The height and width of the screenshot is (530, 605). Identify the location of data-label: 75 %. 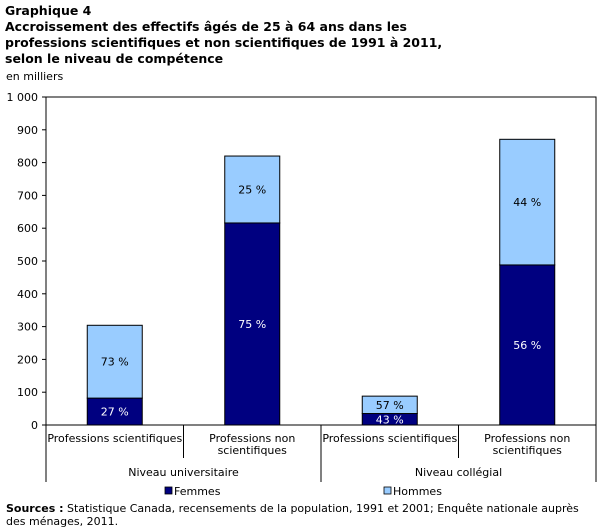
(252, 324).